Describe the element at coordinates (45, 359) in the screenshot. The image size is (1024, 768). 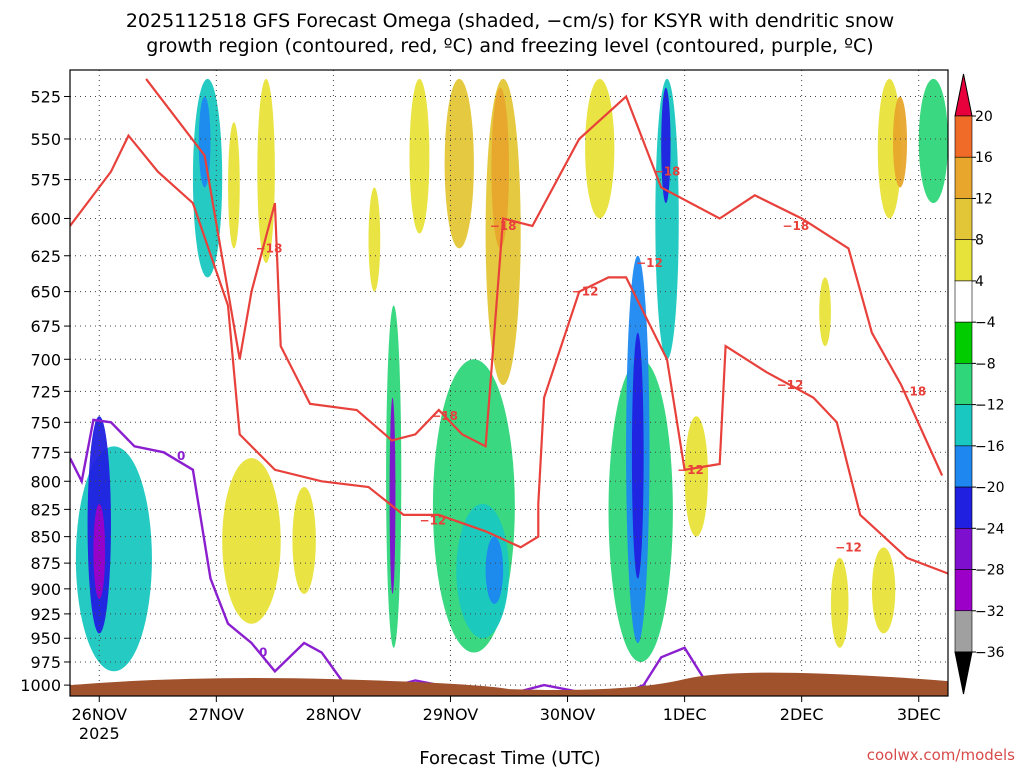
I see `y-tick-label-700: 700` at that location.